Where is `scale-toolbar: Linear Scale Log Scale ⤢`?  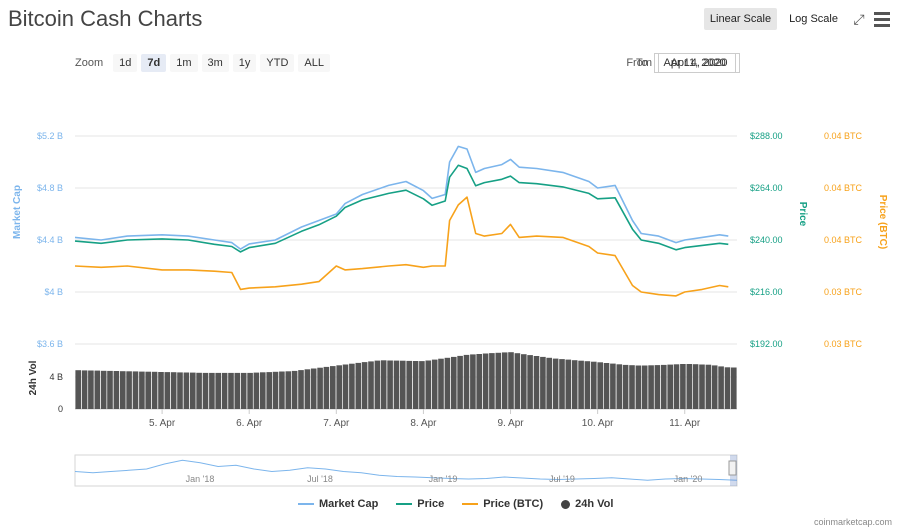 scale-toolbar: Linear Scale Log Scale ⤢ is located at coordinates (796, 19).